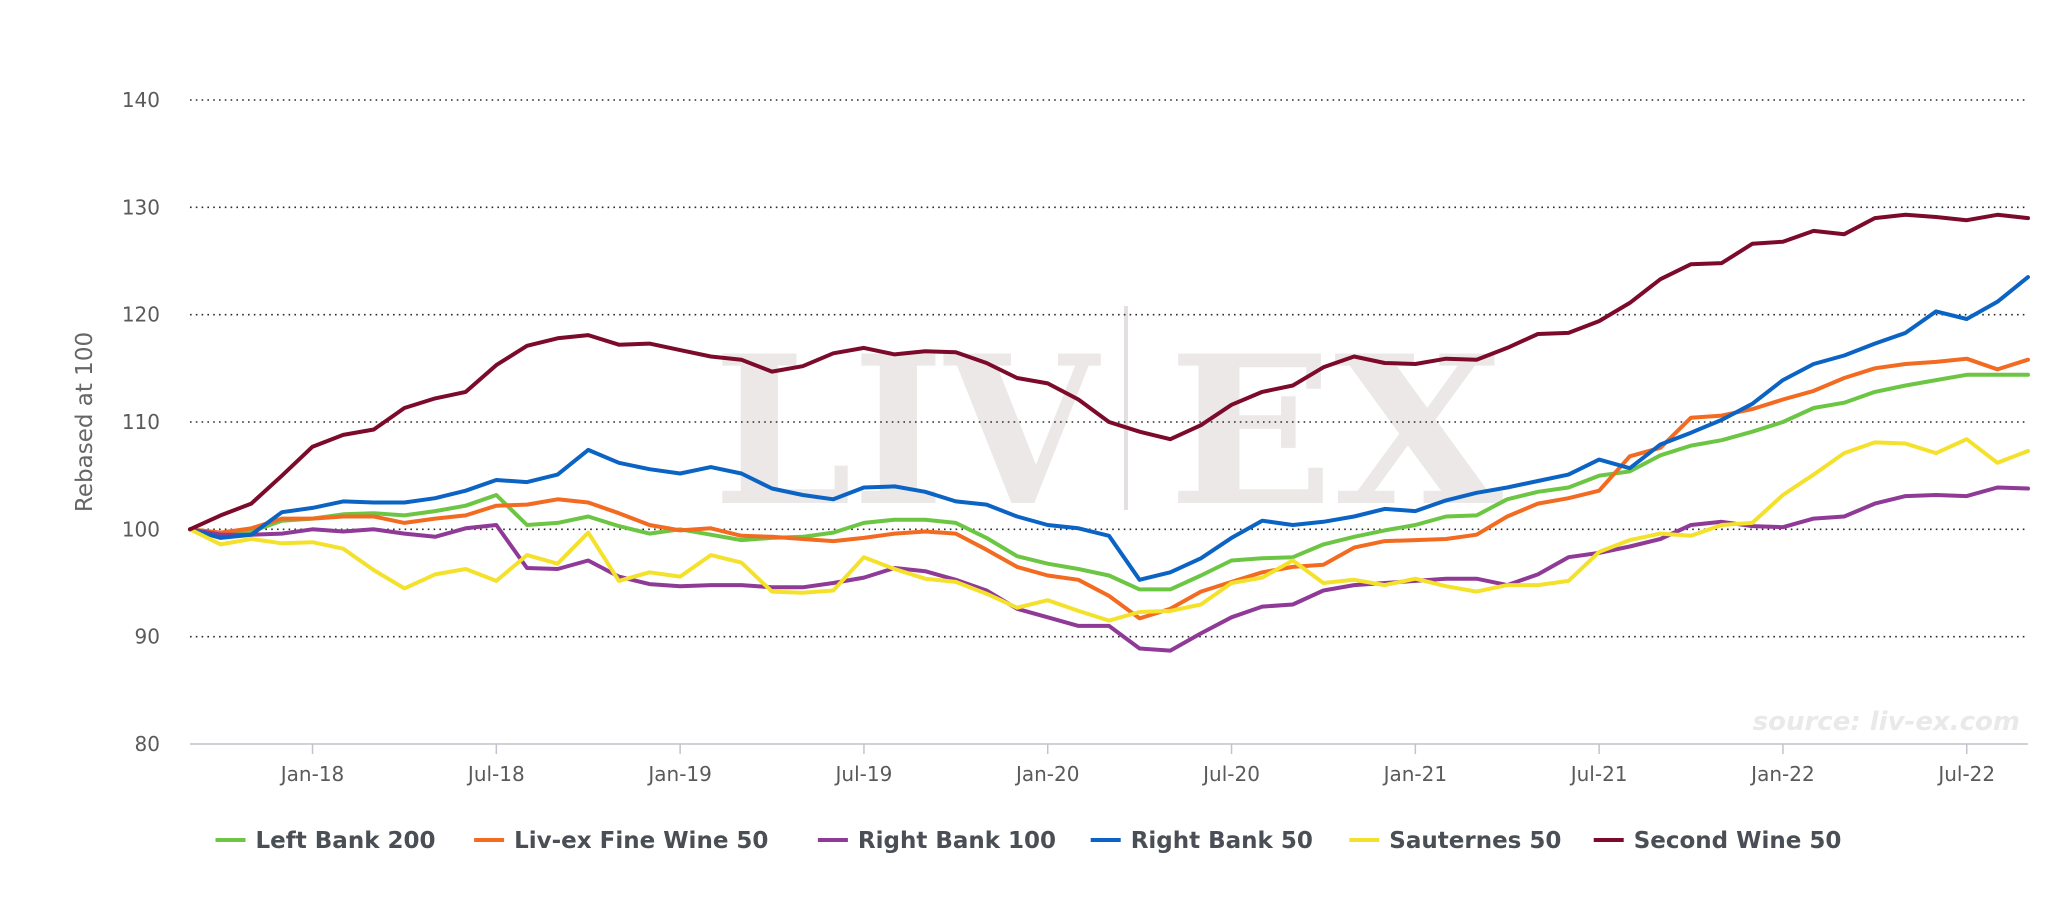 The image size is (2048, 900). Describe the element at coordinates (1738, 841) in the screenshot. I see `legend-label: Second Wine 50` at that location.